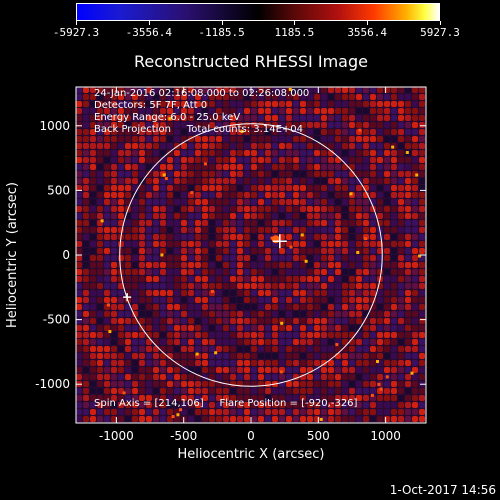  What do you see at coordinates (385, 436) in the screenshot?
I see `x-tick-label: 1000` at bounding box center [385, 436].